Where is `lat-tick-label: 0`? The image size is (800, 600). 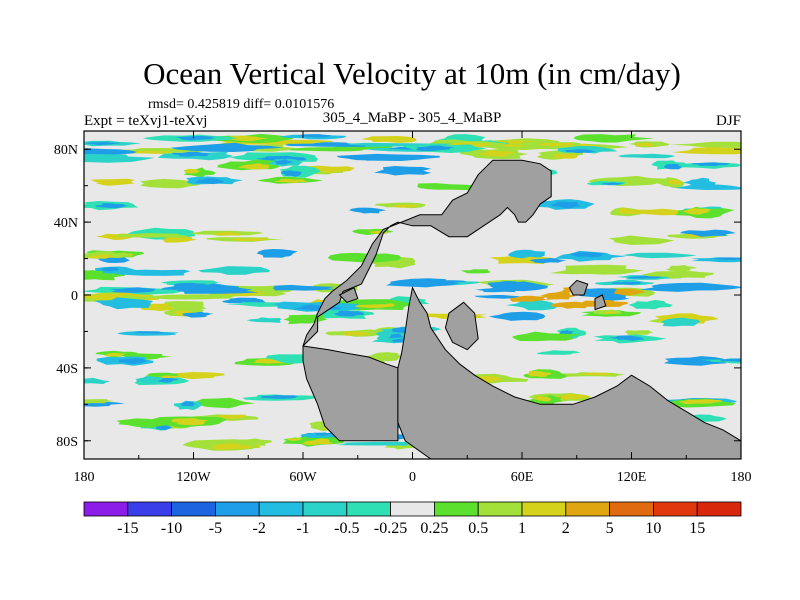 lat-tick-label: 0 is located at coordinates (74, 296).